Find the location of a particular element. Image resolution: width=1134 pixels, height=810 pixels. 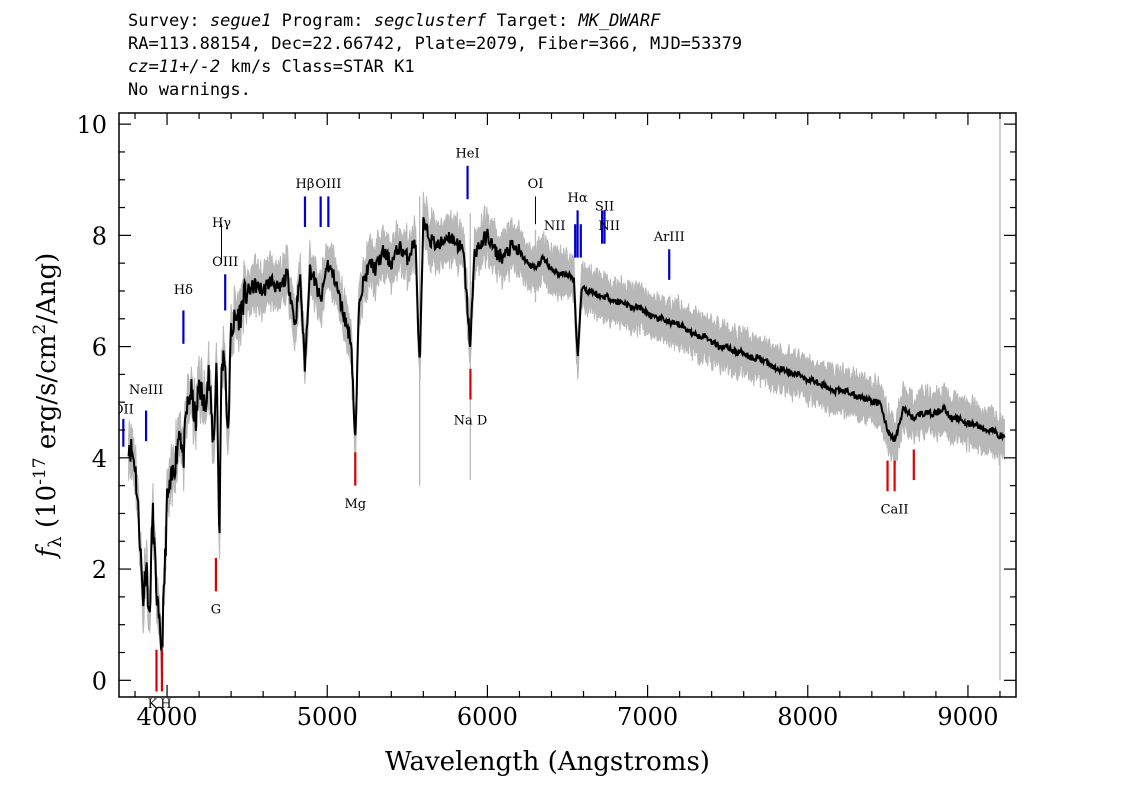

y-tick-label-4: 4 is located at coordinates (99, 459).